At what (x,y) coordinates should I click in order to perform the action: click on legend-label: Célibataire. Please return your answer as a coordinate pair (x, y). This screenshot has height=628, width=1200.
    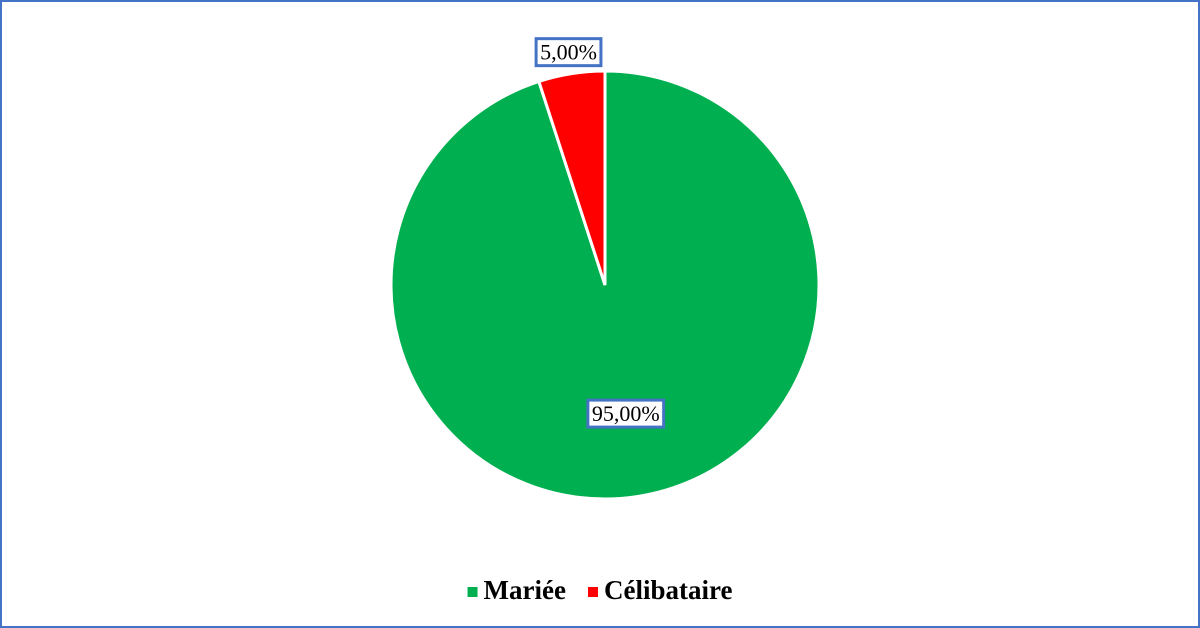
    Looking at the image, I should click on (668, 590).